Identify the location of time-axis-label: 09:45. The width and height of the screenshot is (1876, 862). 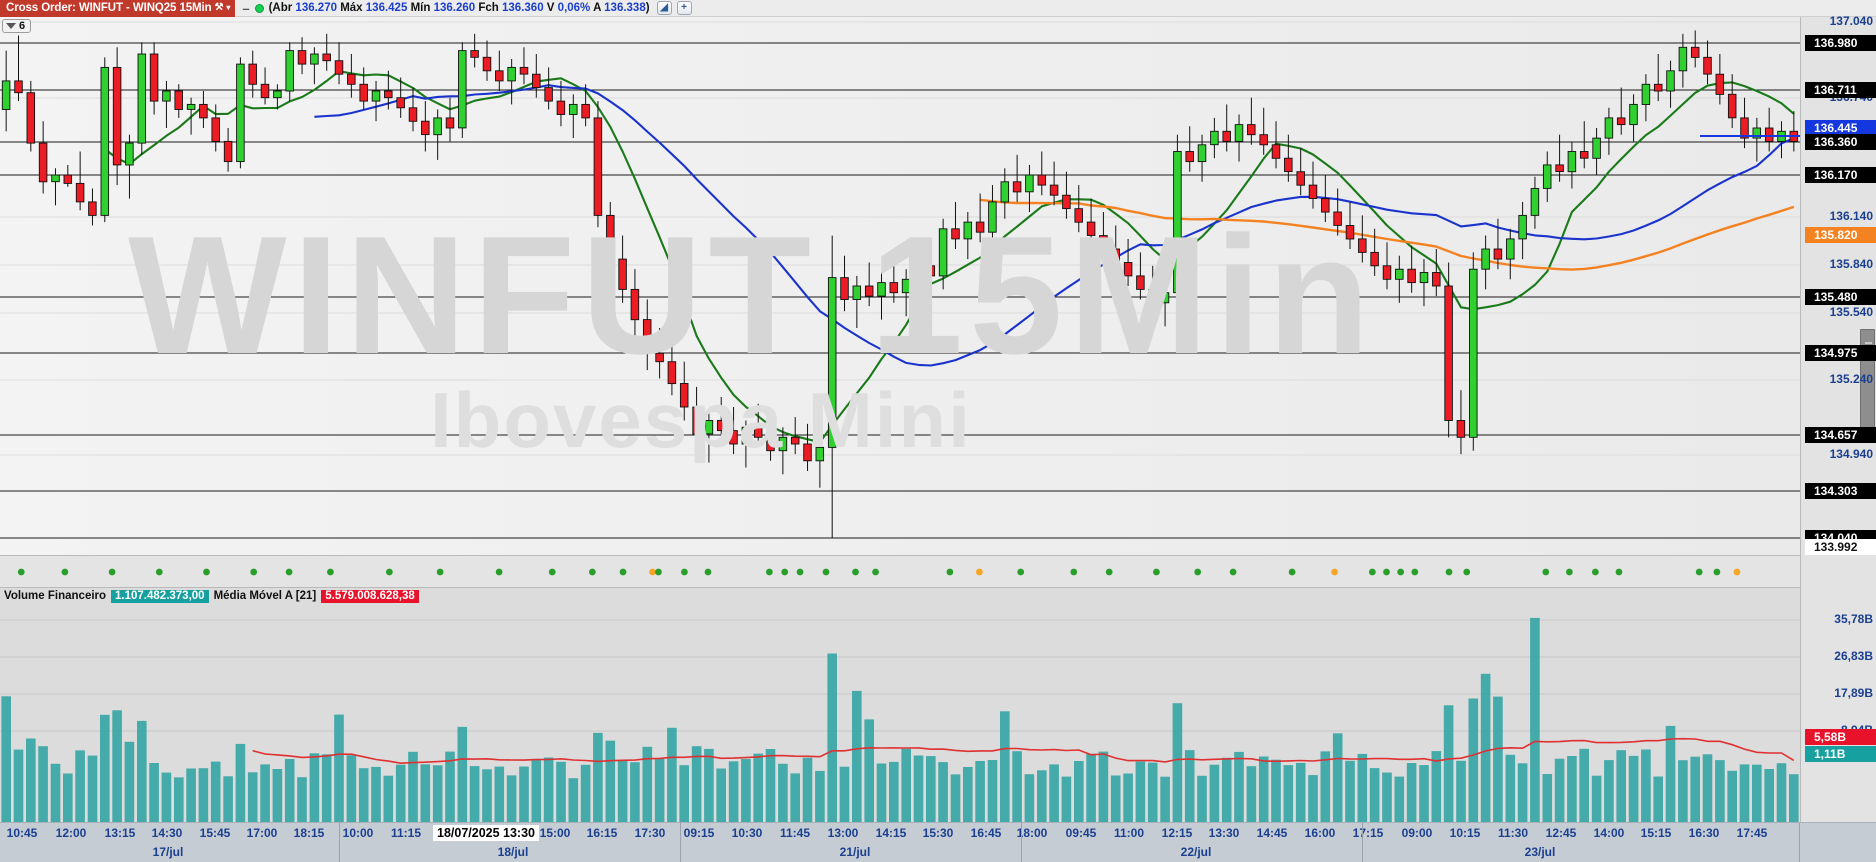
(1081, 833).